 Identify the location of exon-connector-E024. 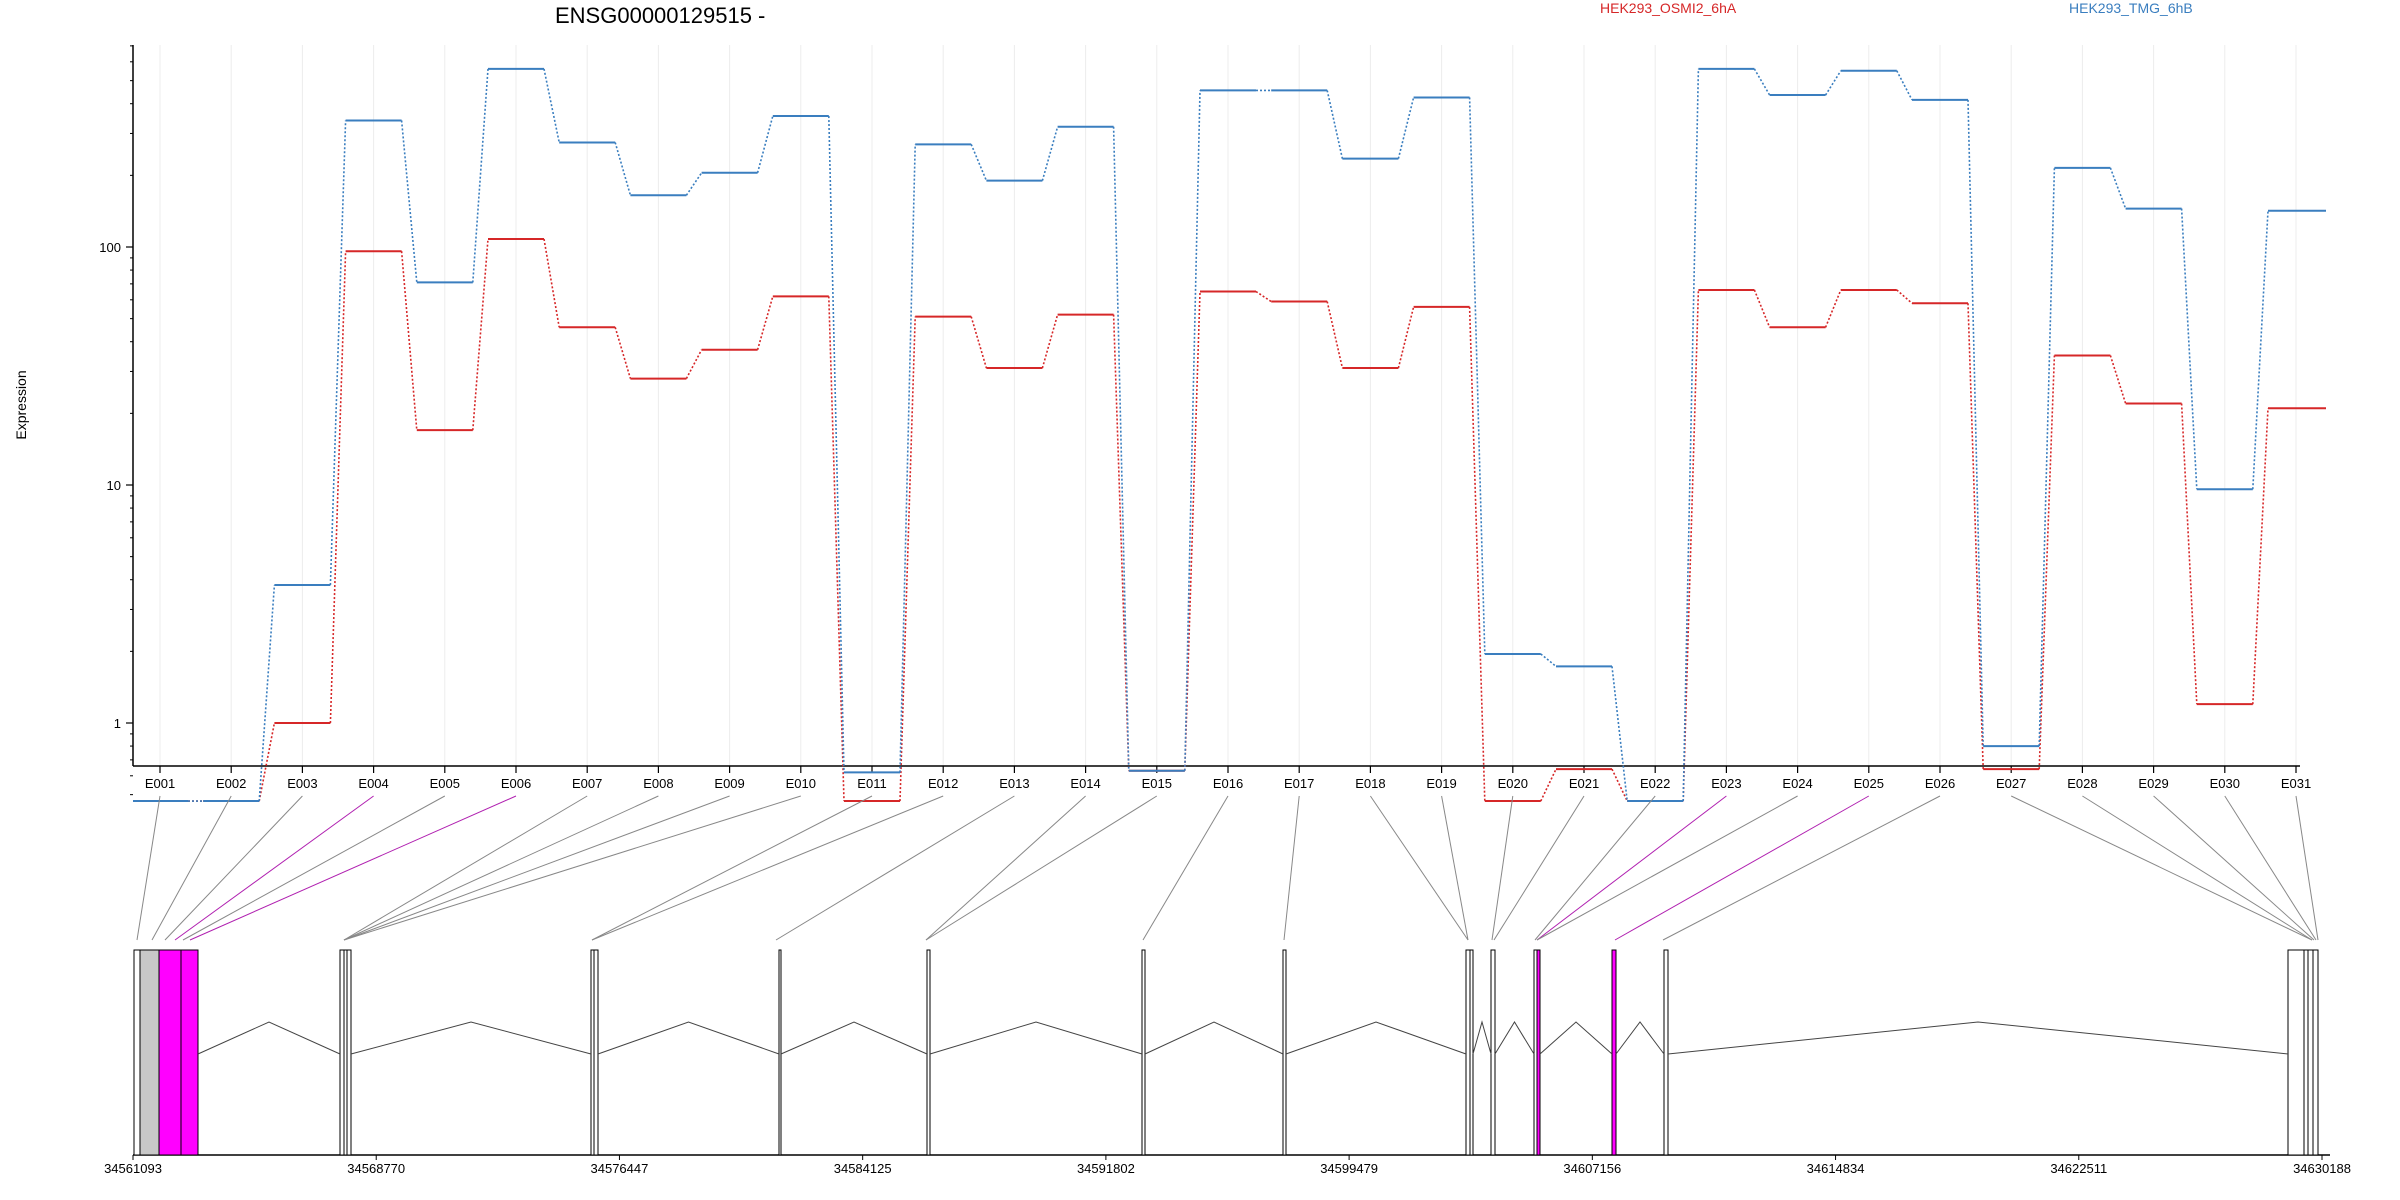
(1667, 868).